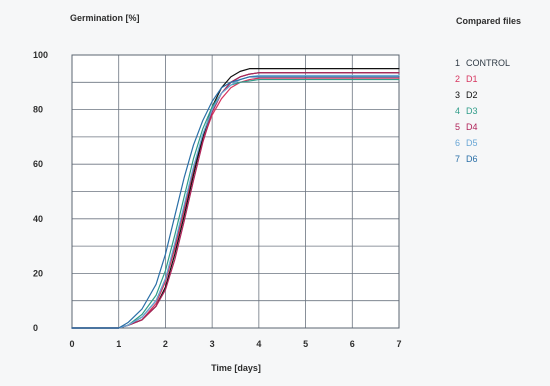  I want to click on legend-item-label: D1, so click(472, 79).